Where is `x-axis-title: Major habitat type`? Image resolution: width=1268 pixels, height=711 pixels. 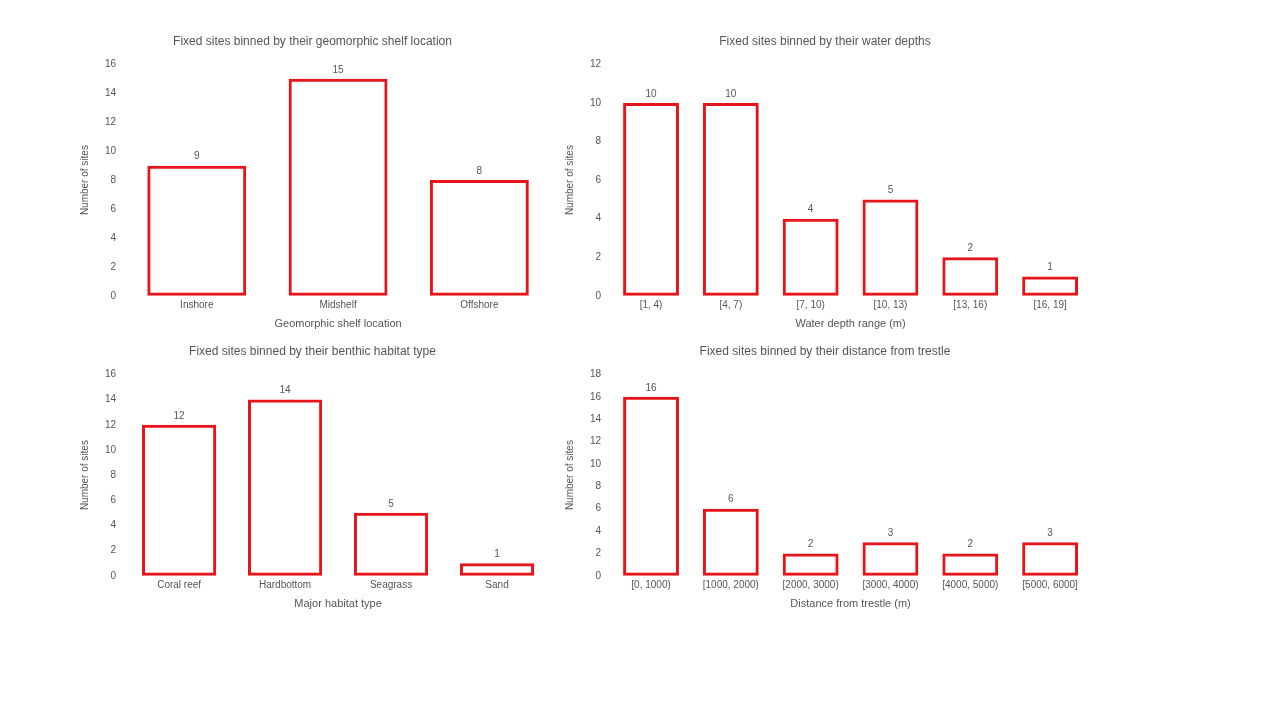 x-axis-title: Major habitat type is located at coordinates (338, 603).